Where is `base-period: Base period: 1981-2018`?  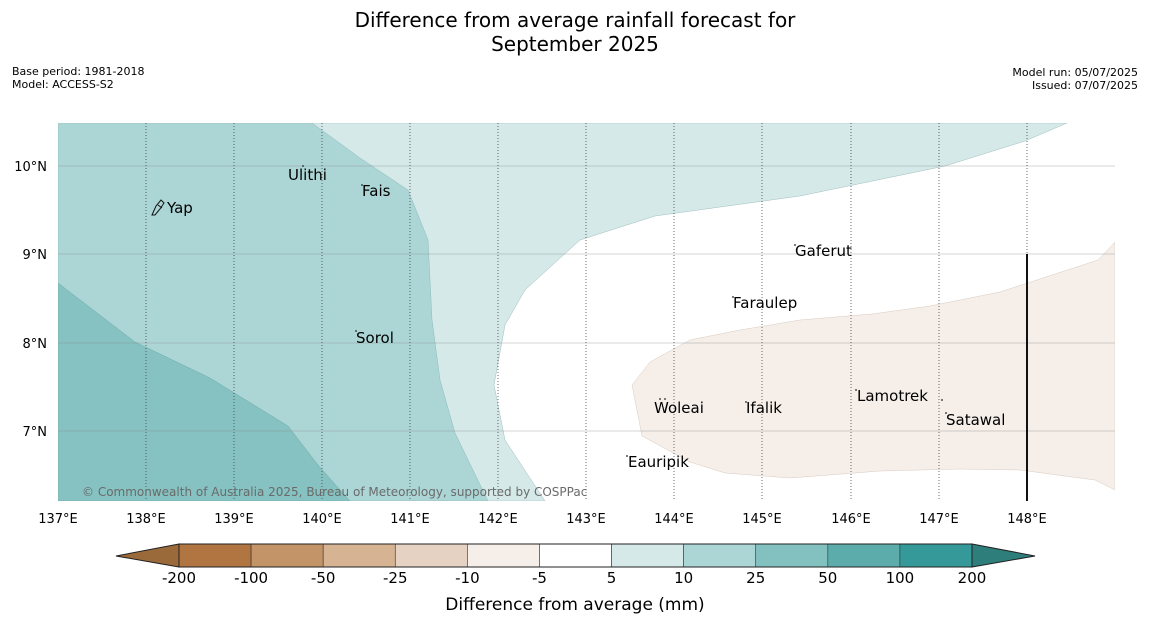
base-period: Base period: 1981-2018 is located at coordinates (78, 71).